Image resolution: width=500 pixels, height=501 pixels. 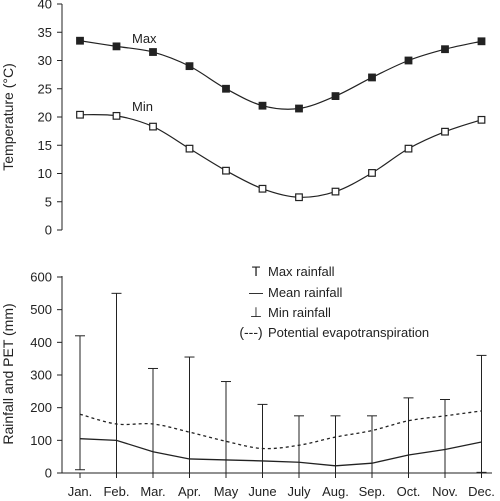 I want to click on temperature-y-tick-label: 0, so click(x=48, y=230).